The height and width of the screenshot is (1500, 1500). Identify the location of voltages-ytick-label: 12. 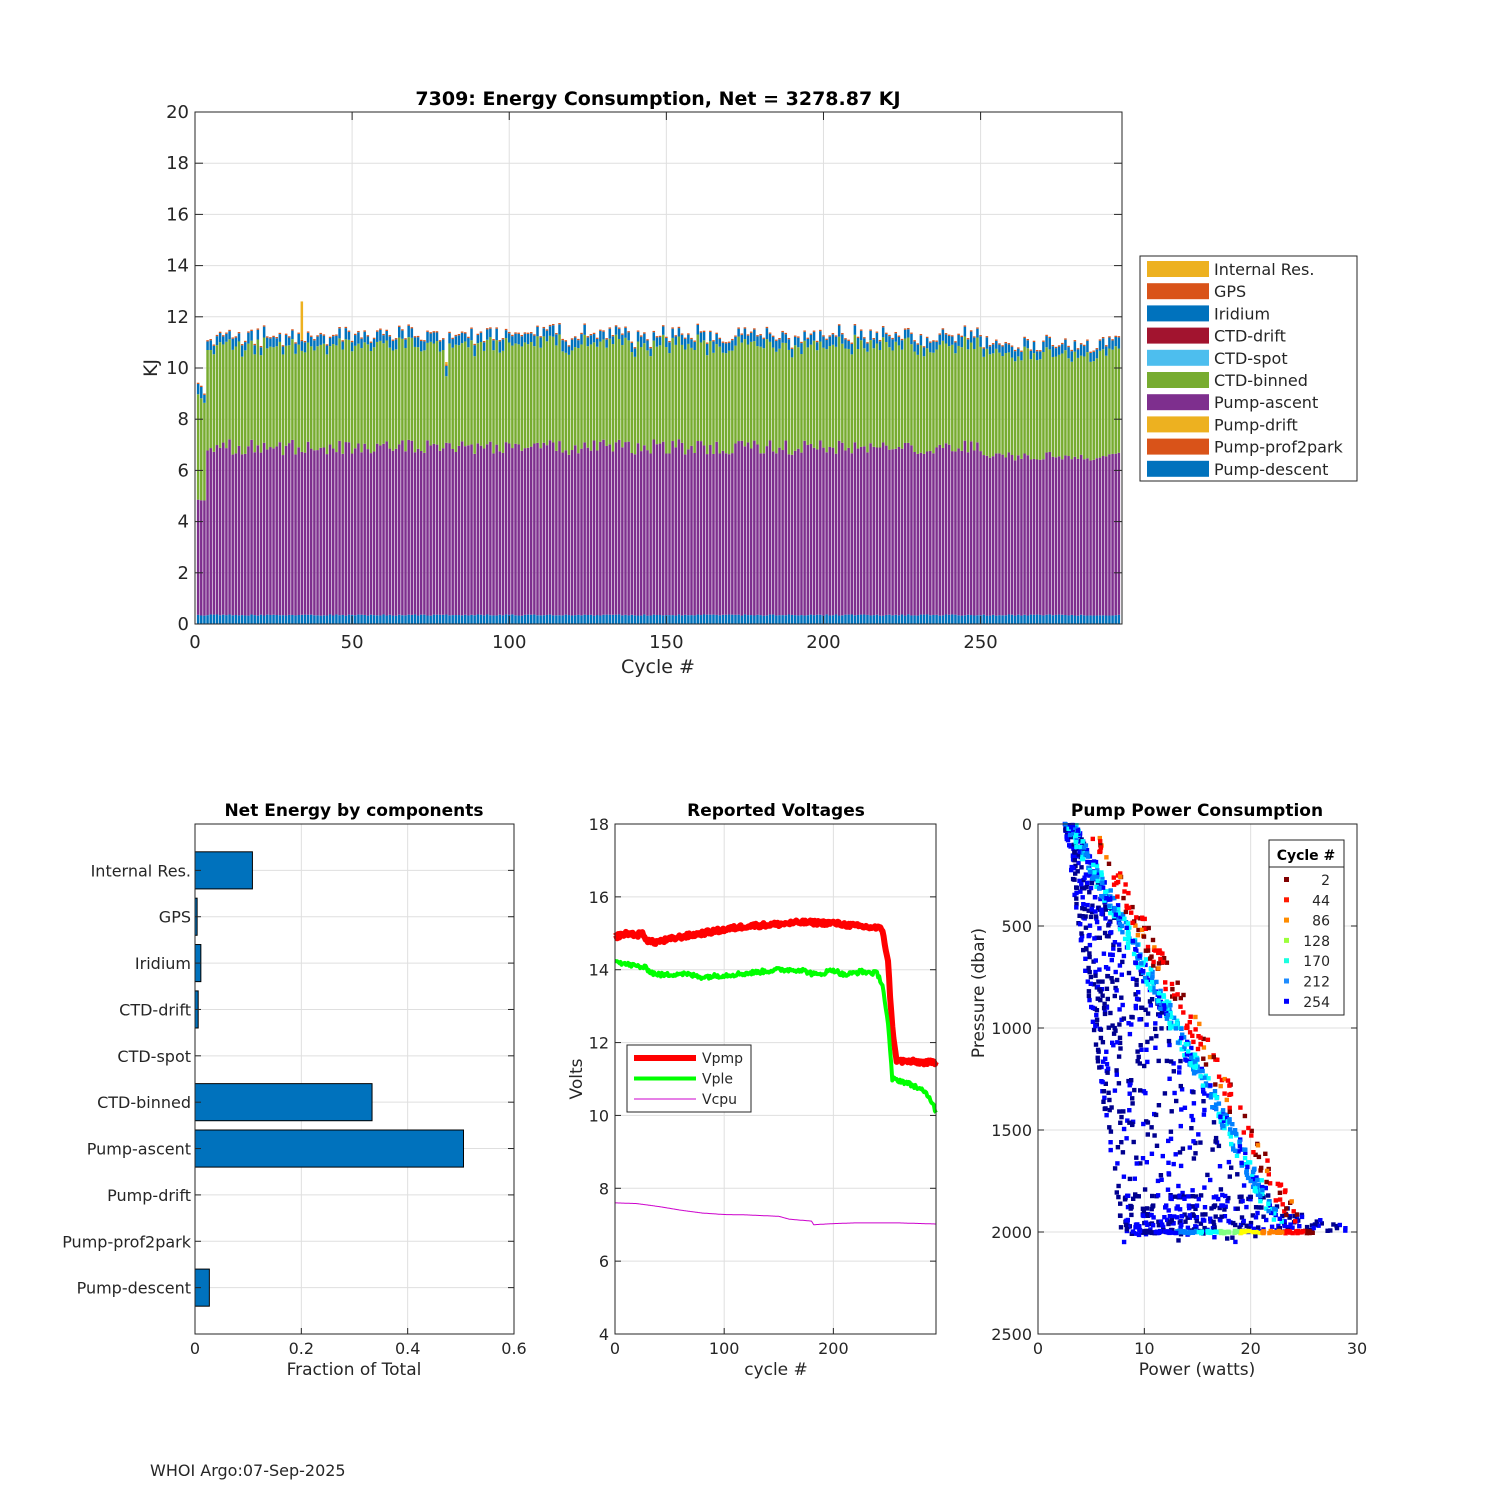
(599, 1043).